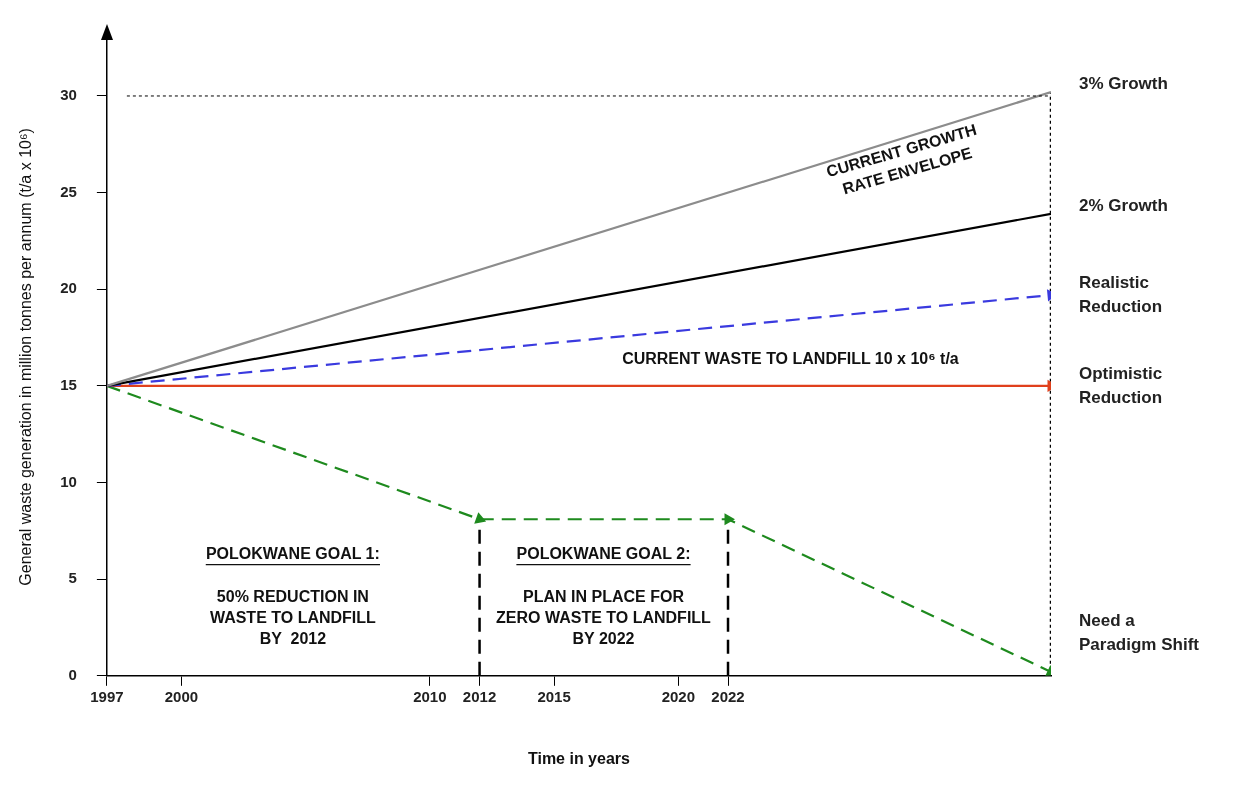 The image size is (1234, 787). Describe the element at coordinates (68, 385) in the screenshot. I see `y-tick-label: 15` at that location.